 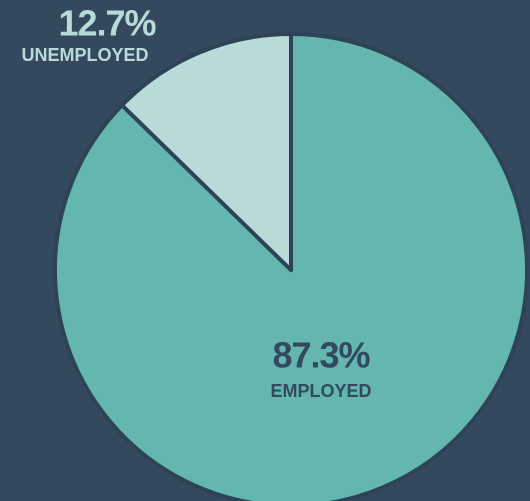 What do you see at coordinates (84, 55) in the screenshot?
I see `category-label: UNEMPLOYED` at bounding box center [84, 55].